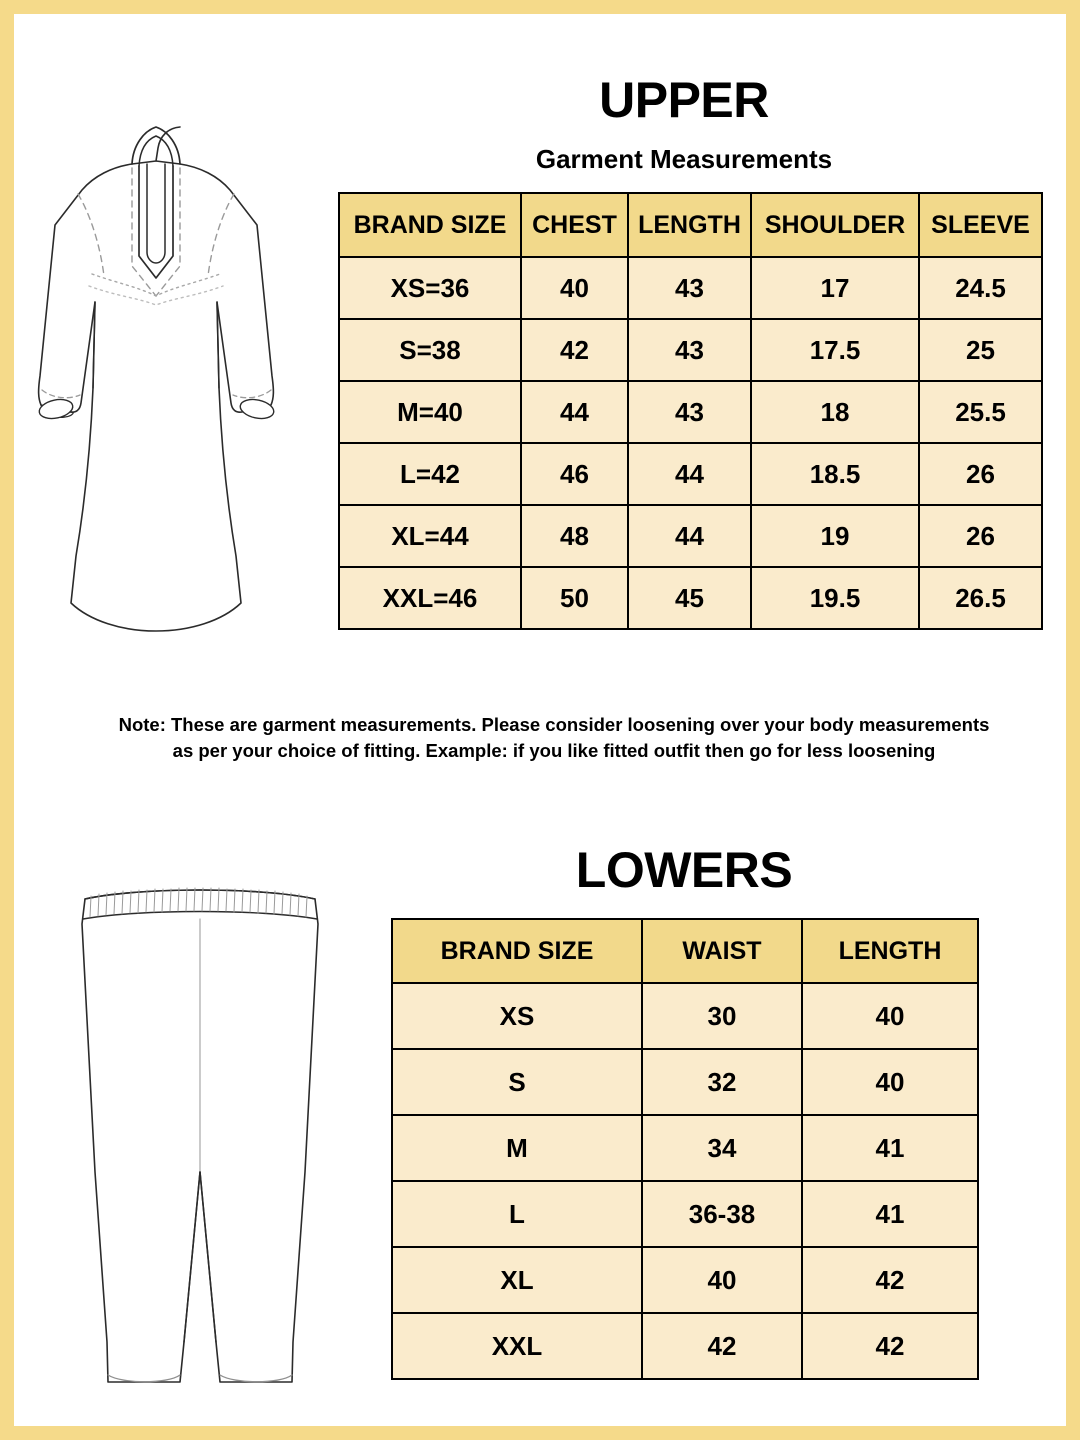  I want to click on cell-shoulder: 18.5, so click(835, 474).